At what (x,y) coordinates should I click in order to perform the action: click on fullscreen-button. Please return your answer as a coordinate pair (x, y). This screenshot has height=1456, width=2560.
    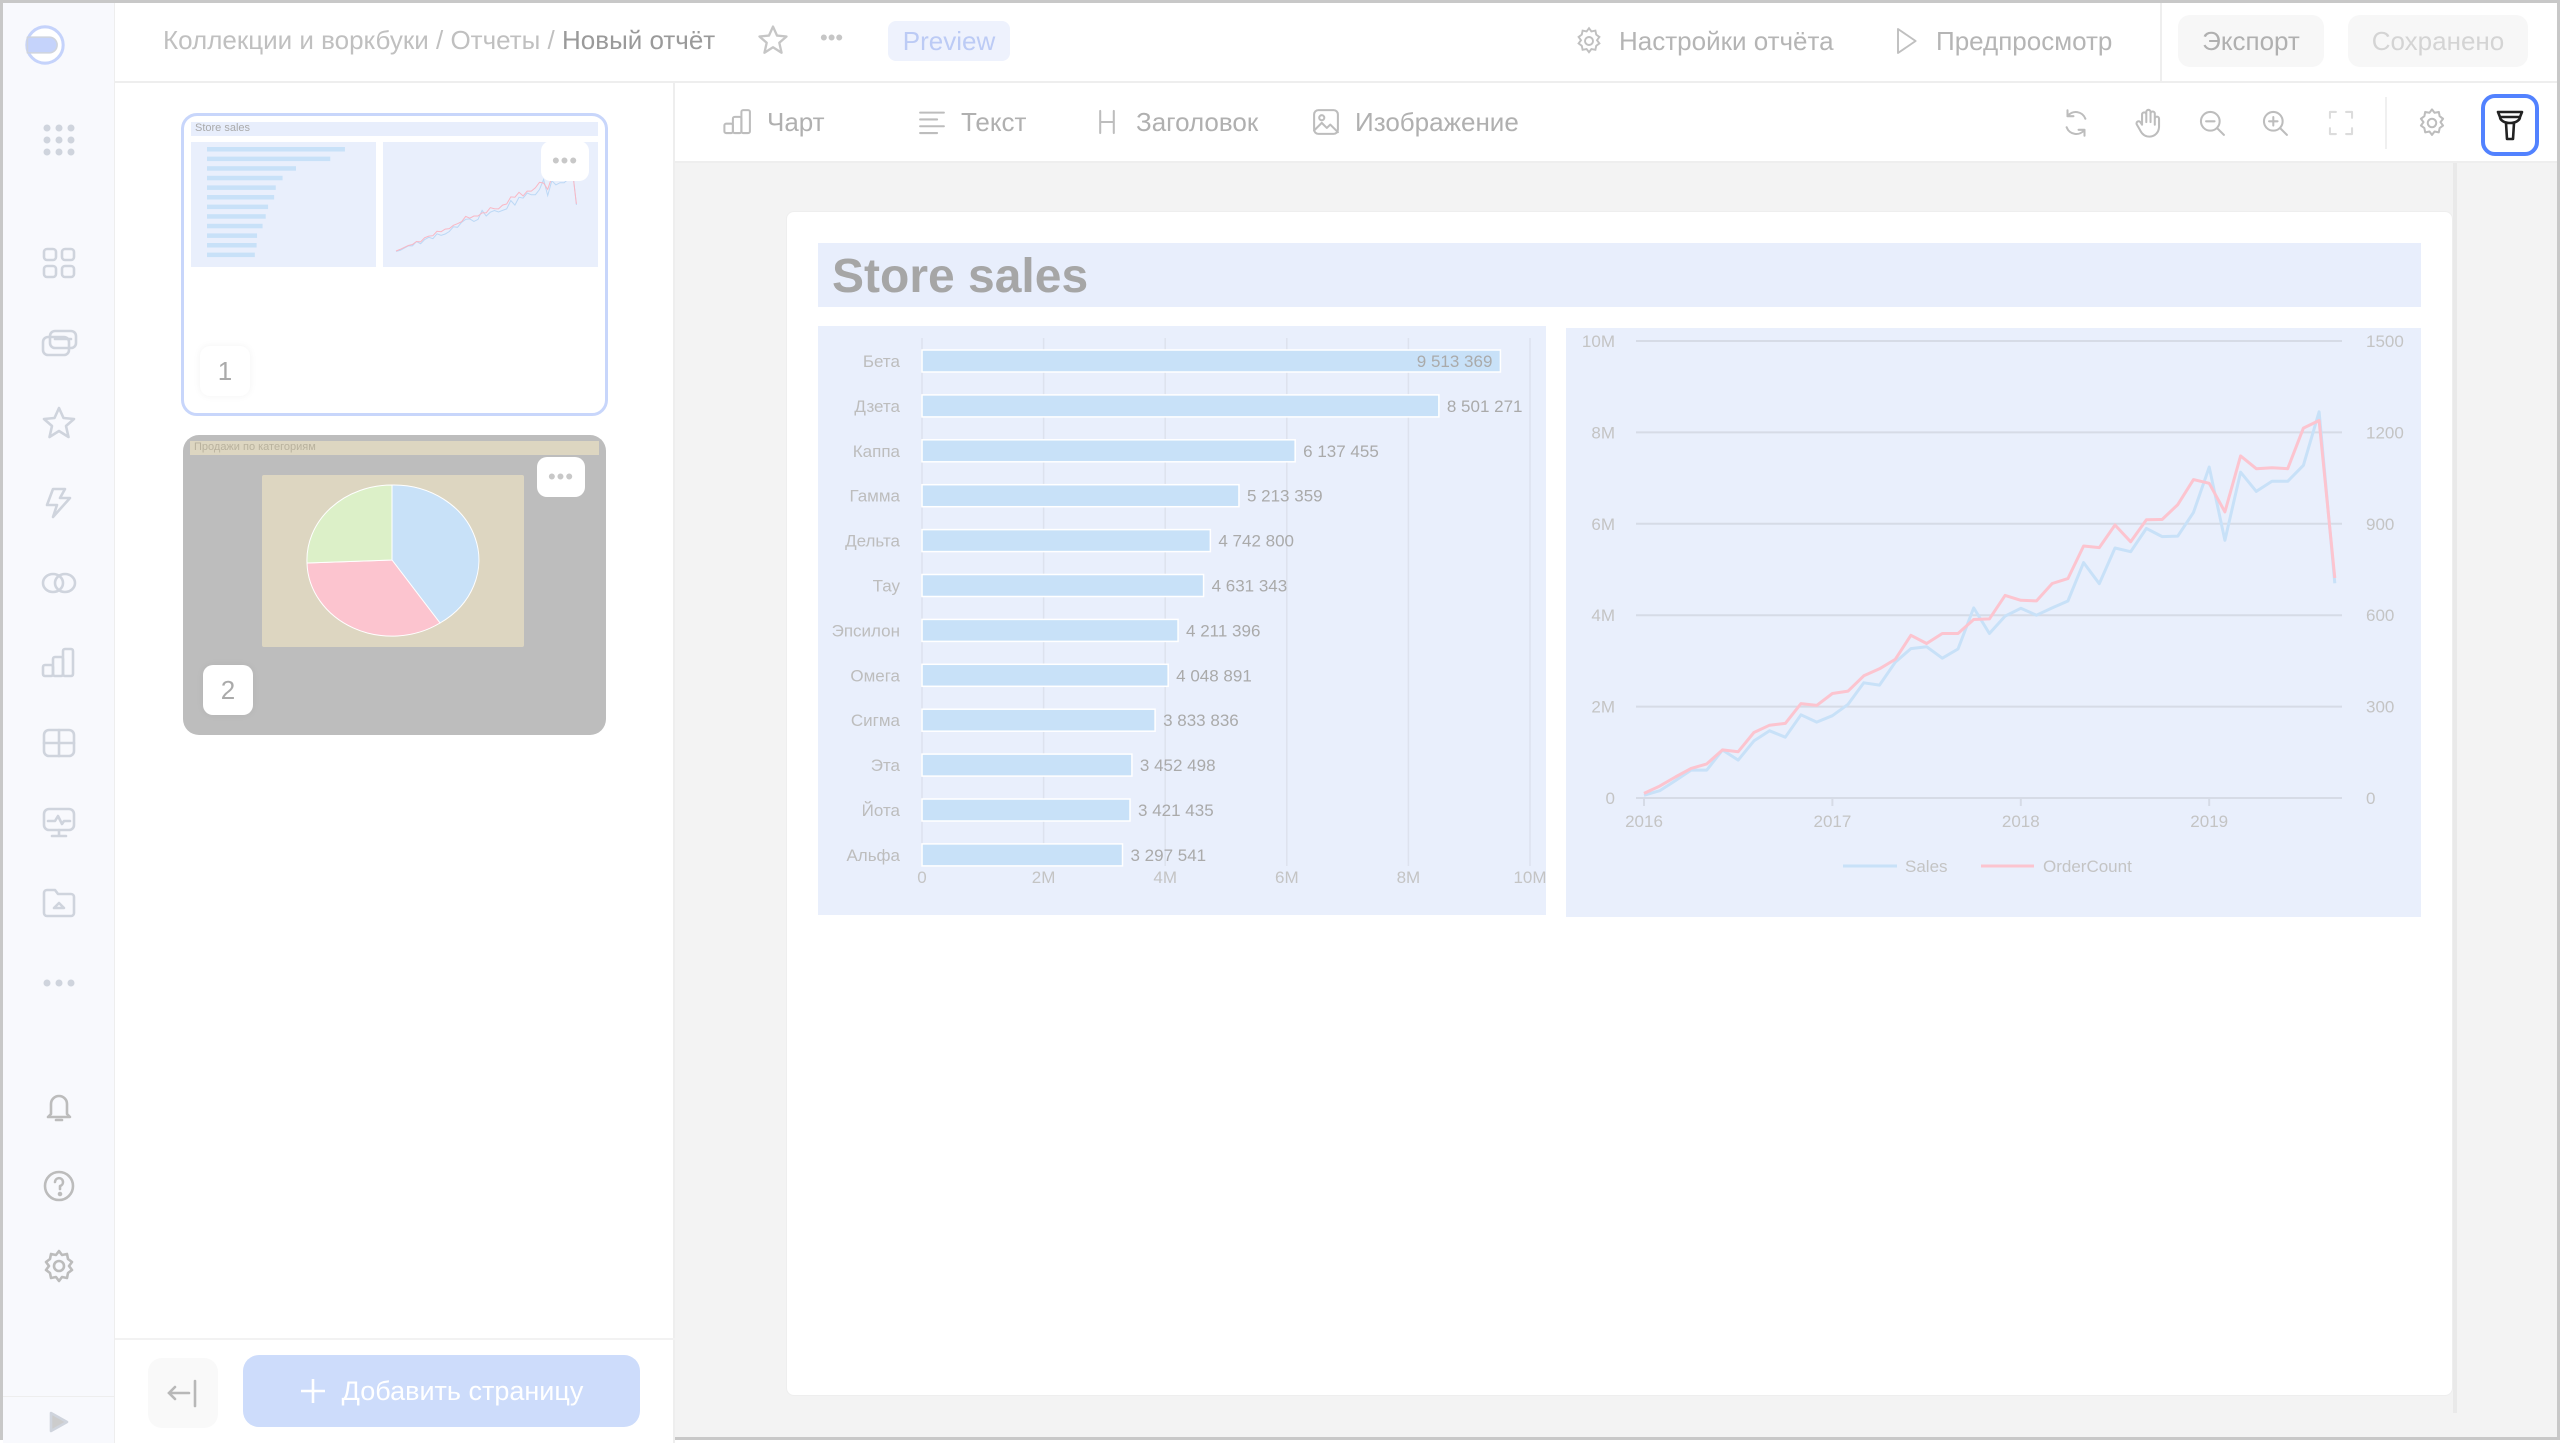
    Looking at the image, I should click on (2341, 123).